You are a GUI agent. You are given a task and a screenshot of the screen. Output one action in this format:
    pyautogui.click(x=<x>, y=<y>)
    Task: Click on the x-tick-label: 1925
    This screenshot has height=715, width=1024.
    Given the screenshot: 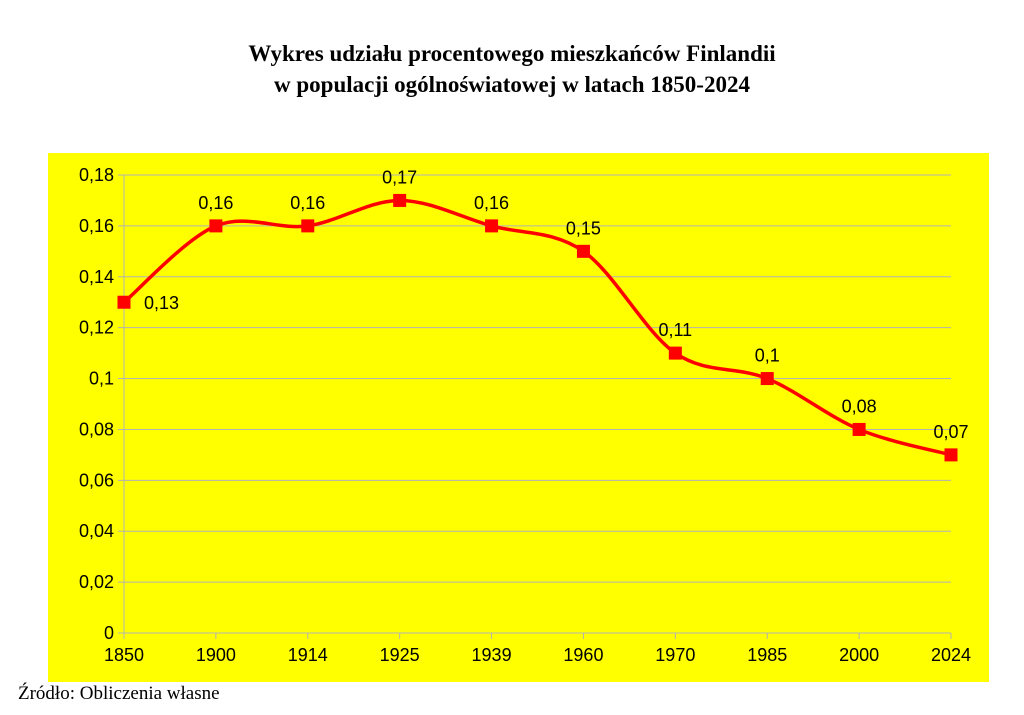 What is the action you would take?
    pyautogui.click(x=400, y=655)
    